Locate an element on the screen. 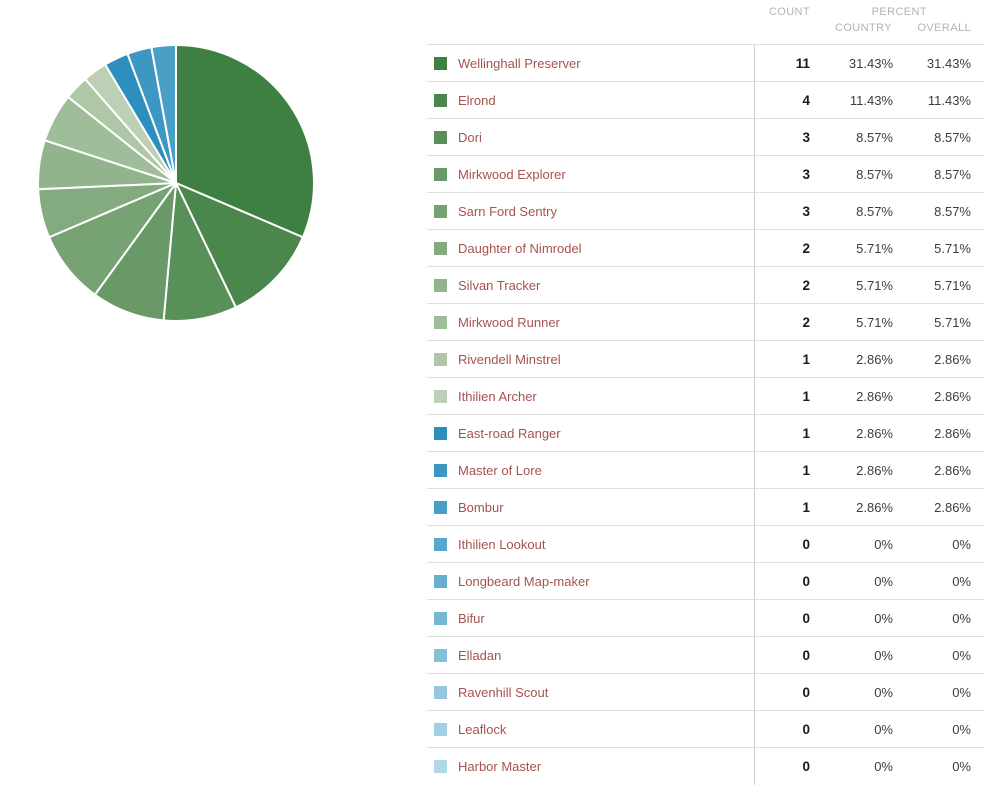 This screenshot has height=785, width=984. column-header-country: COUNTRY is located at coordinates (863, 28).